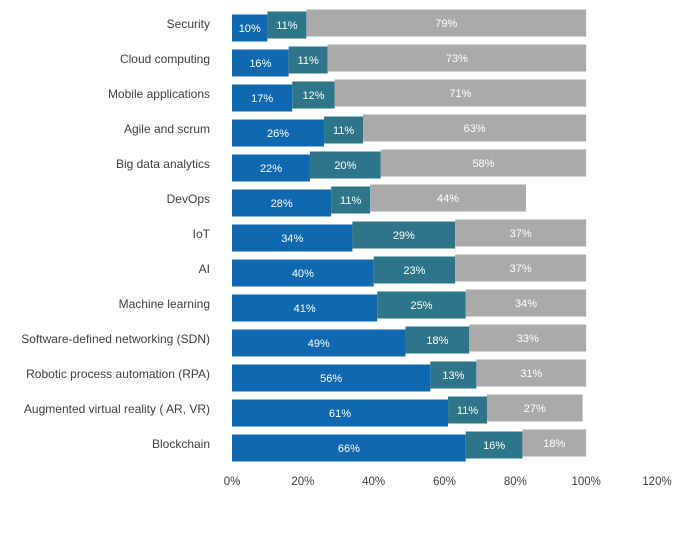 The image size is (689, 537). What do you see at coordinates (188, 199) in the screenshot?
I see `category-label: DevOps` at bounding box center [188, 199].